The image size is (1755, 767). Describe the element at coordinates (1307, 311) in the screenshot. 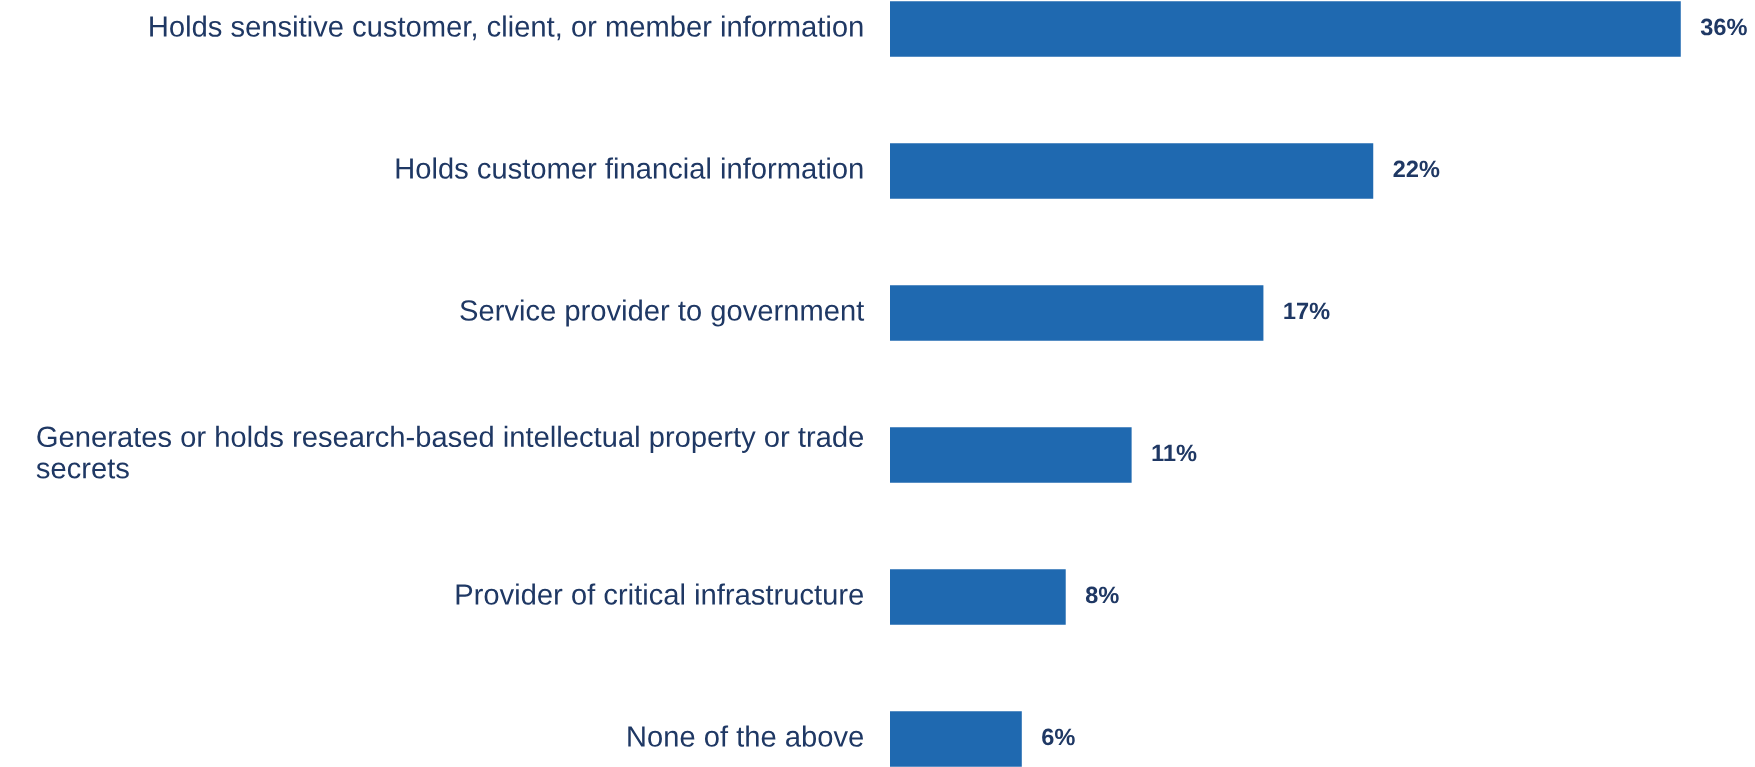

I see `data-label: 17%` at that location.